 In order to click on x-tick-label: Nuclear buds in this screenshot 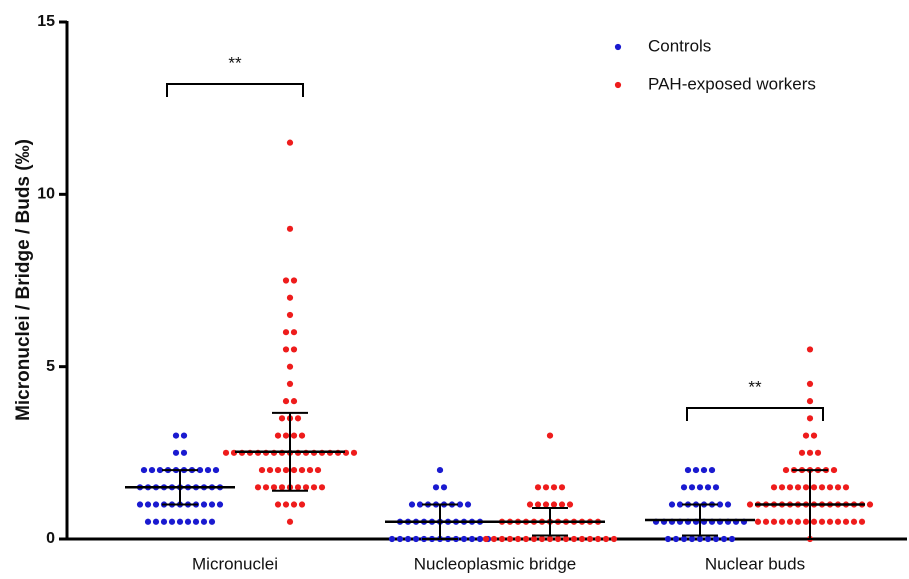, I will do `click(755, 563)`.